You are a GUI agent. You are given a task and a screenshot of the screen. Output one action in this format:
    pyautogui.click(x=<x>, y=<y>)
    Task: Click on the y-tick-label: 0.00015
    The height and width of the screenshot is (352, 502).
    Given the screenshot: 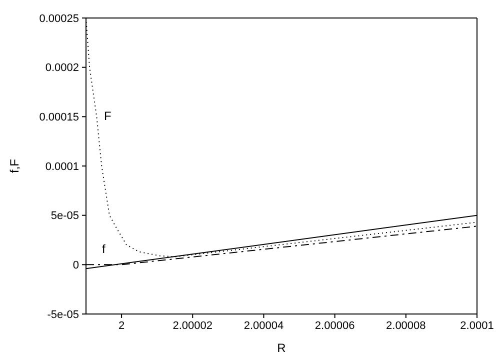 What is the action you would take?
    pyautogui.click(x=59, y=118)
    